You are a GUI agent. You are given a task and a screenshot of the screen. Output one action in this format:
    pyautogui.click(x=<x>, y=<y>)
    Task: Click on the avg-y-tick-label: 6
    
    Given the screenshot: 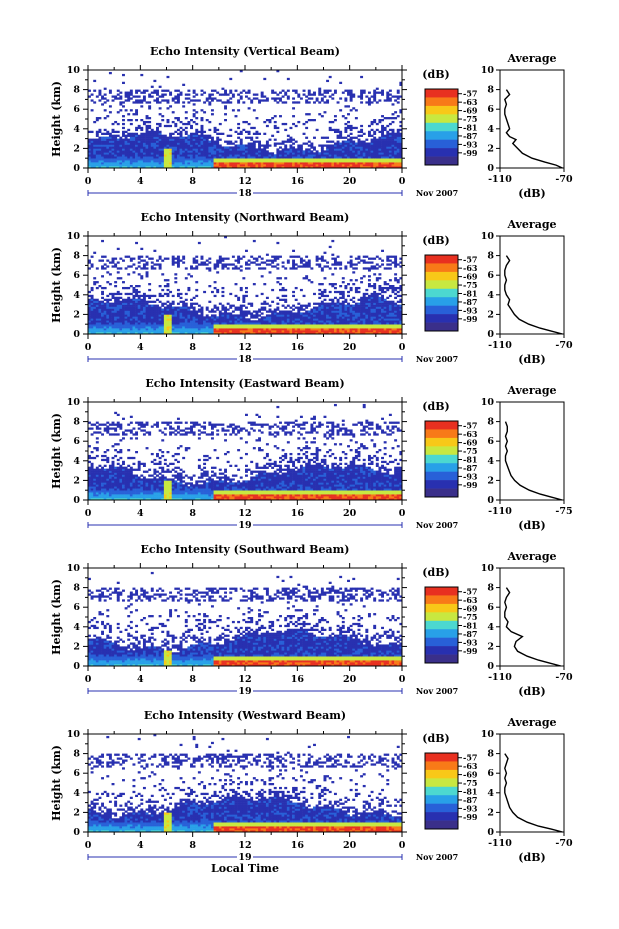 What is the action you would take?
    pyautogui.click(x=490, y=773)
    